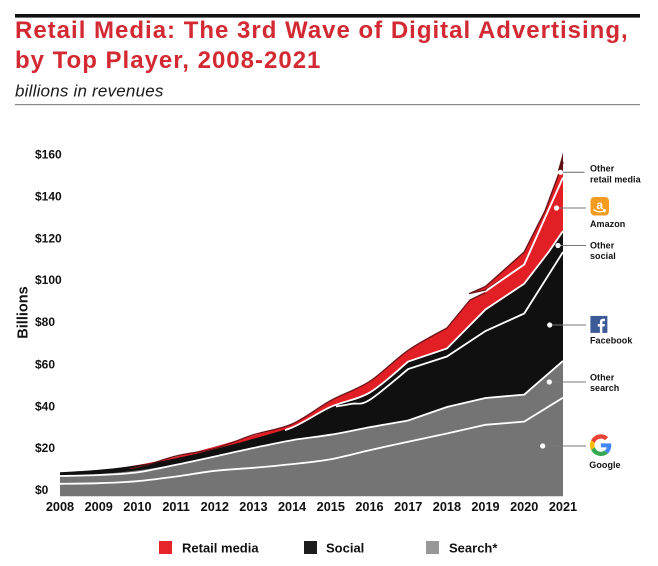 This screenshot has width=658, height=566. What do you see at coordinates (408, 507) in the screenshot?
I see `svg-text: 2017` at bounding box center [408, 507].